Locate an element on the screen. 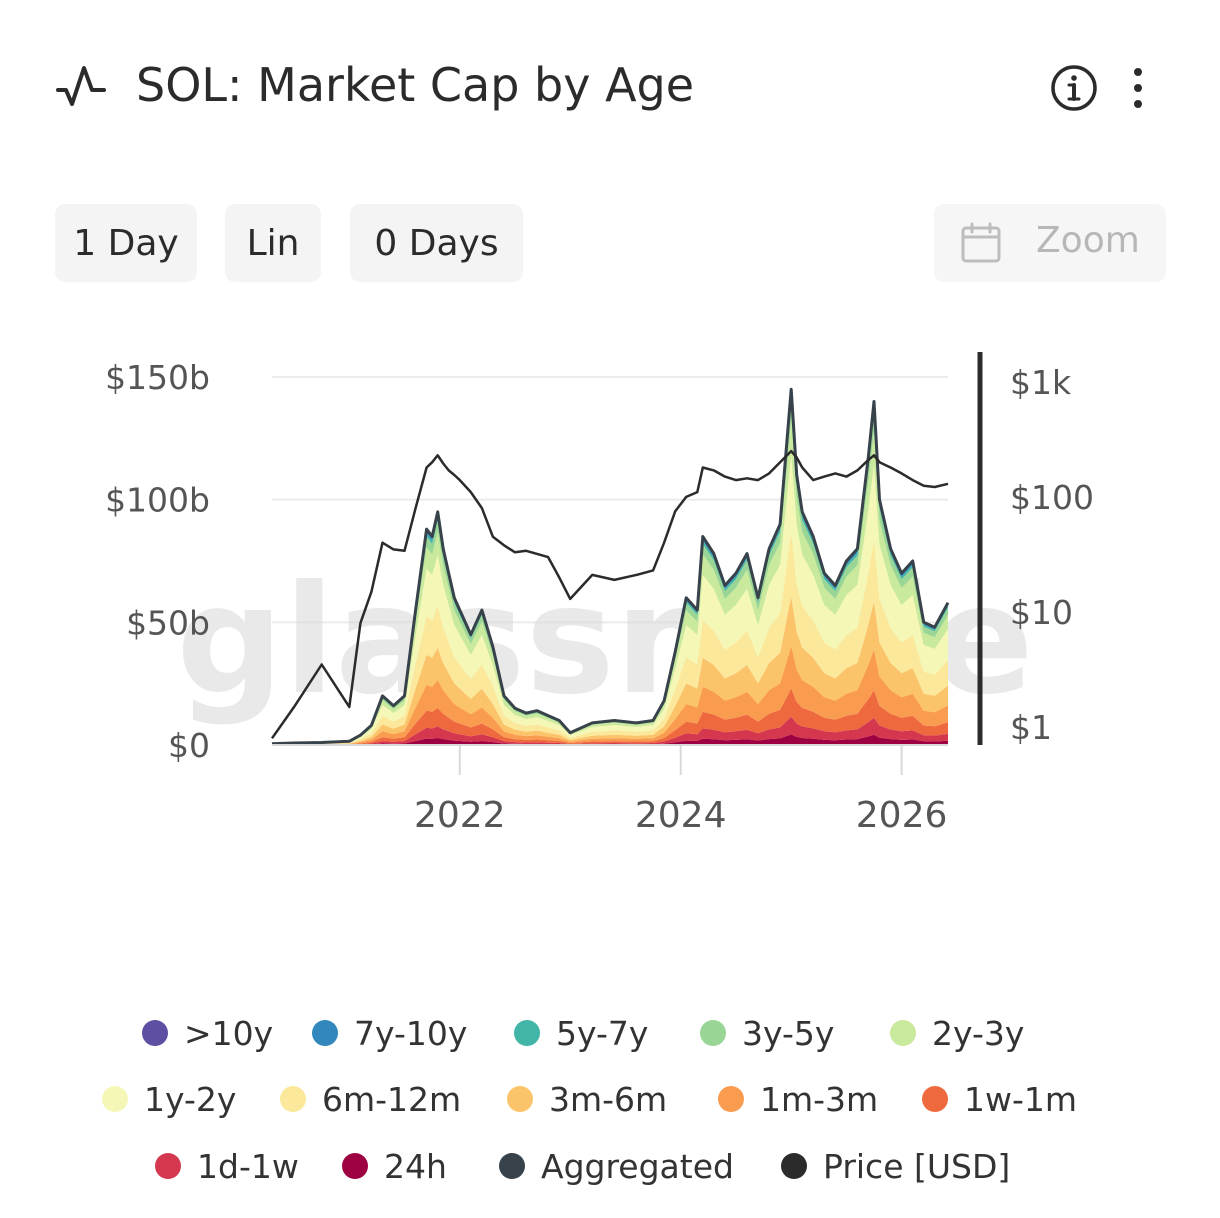  y-left-tick-label: $150b is located at coordinates (157, 377).